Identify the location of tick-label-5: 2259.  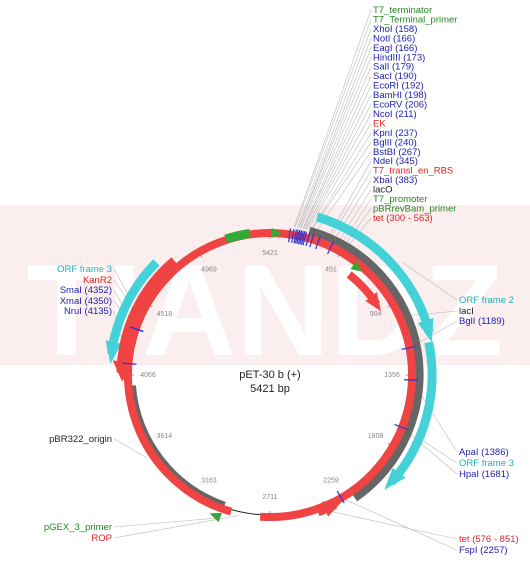
(331, 481).